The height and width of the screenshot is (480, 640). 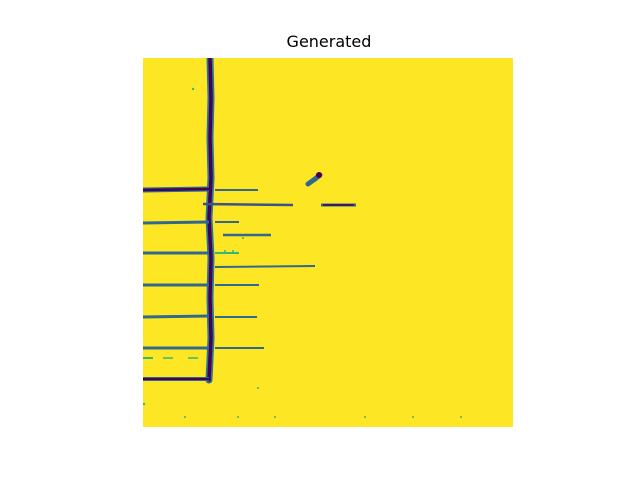 What do you see at coordinates (176, 189) in the screenshot?
I see `left-stroke-1-core` at bounding box center [176, 189].